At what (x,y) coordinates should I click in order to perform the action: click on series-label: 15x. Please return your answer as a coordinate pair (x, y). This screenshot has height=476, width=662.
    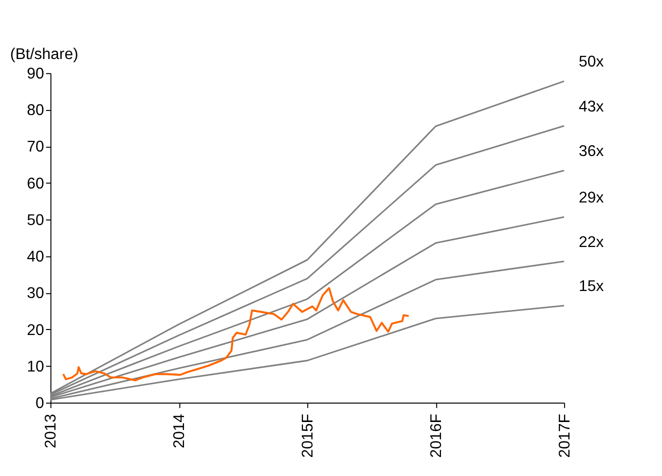
    Looking at the image, I should click on (591, 287).